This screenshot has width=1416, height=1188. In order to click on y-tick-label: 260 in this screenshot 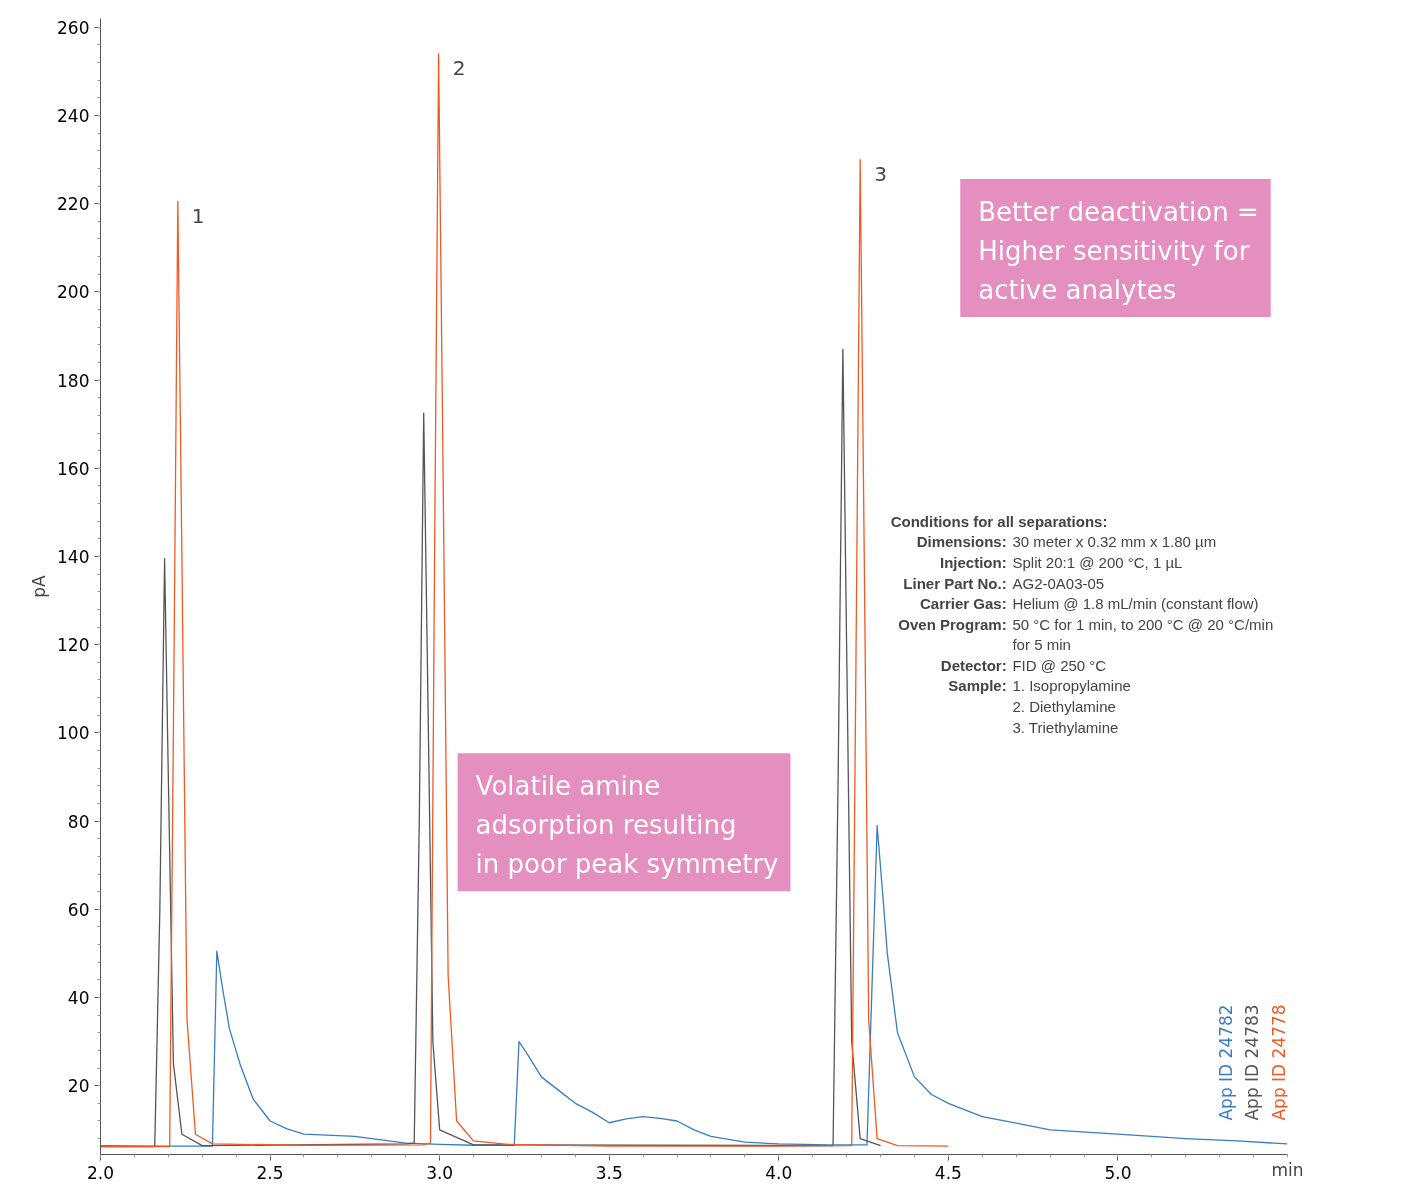, I will do `click(73, 27)`.